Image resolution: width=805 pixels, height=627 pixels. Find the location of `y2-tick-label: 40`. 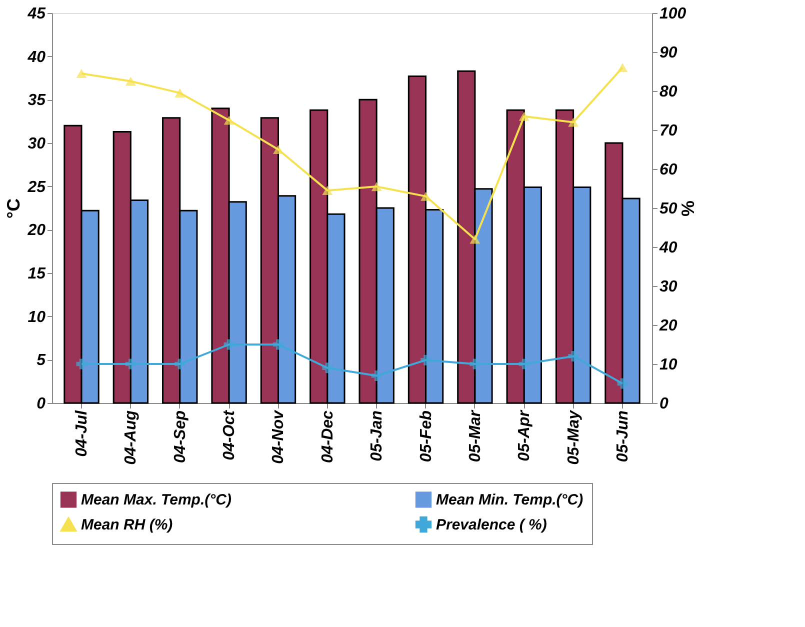

y2-tick-label: 40 is located at coordinates (668, 248).